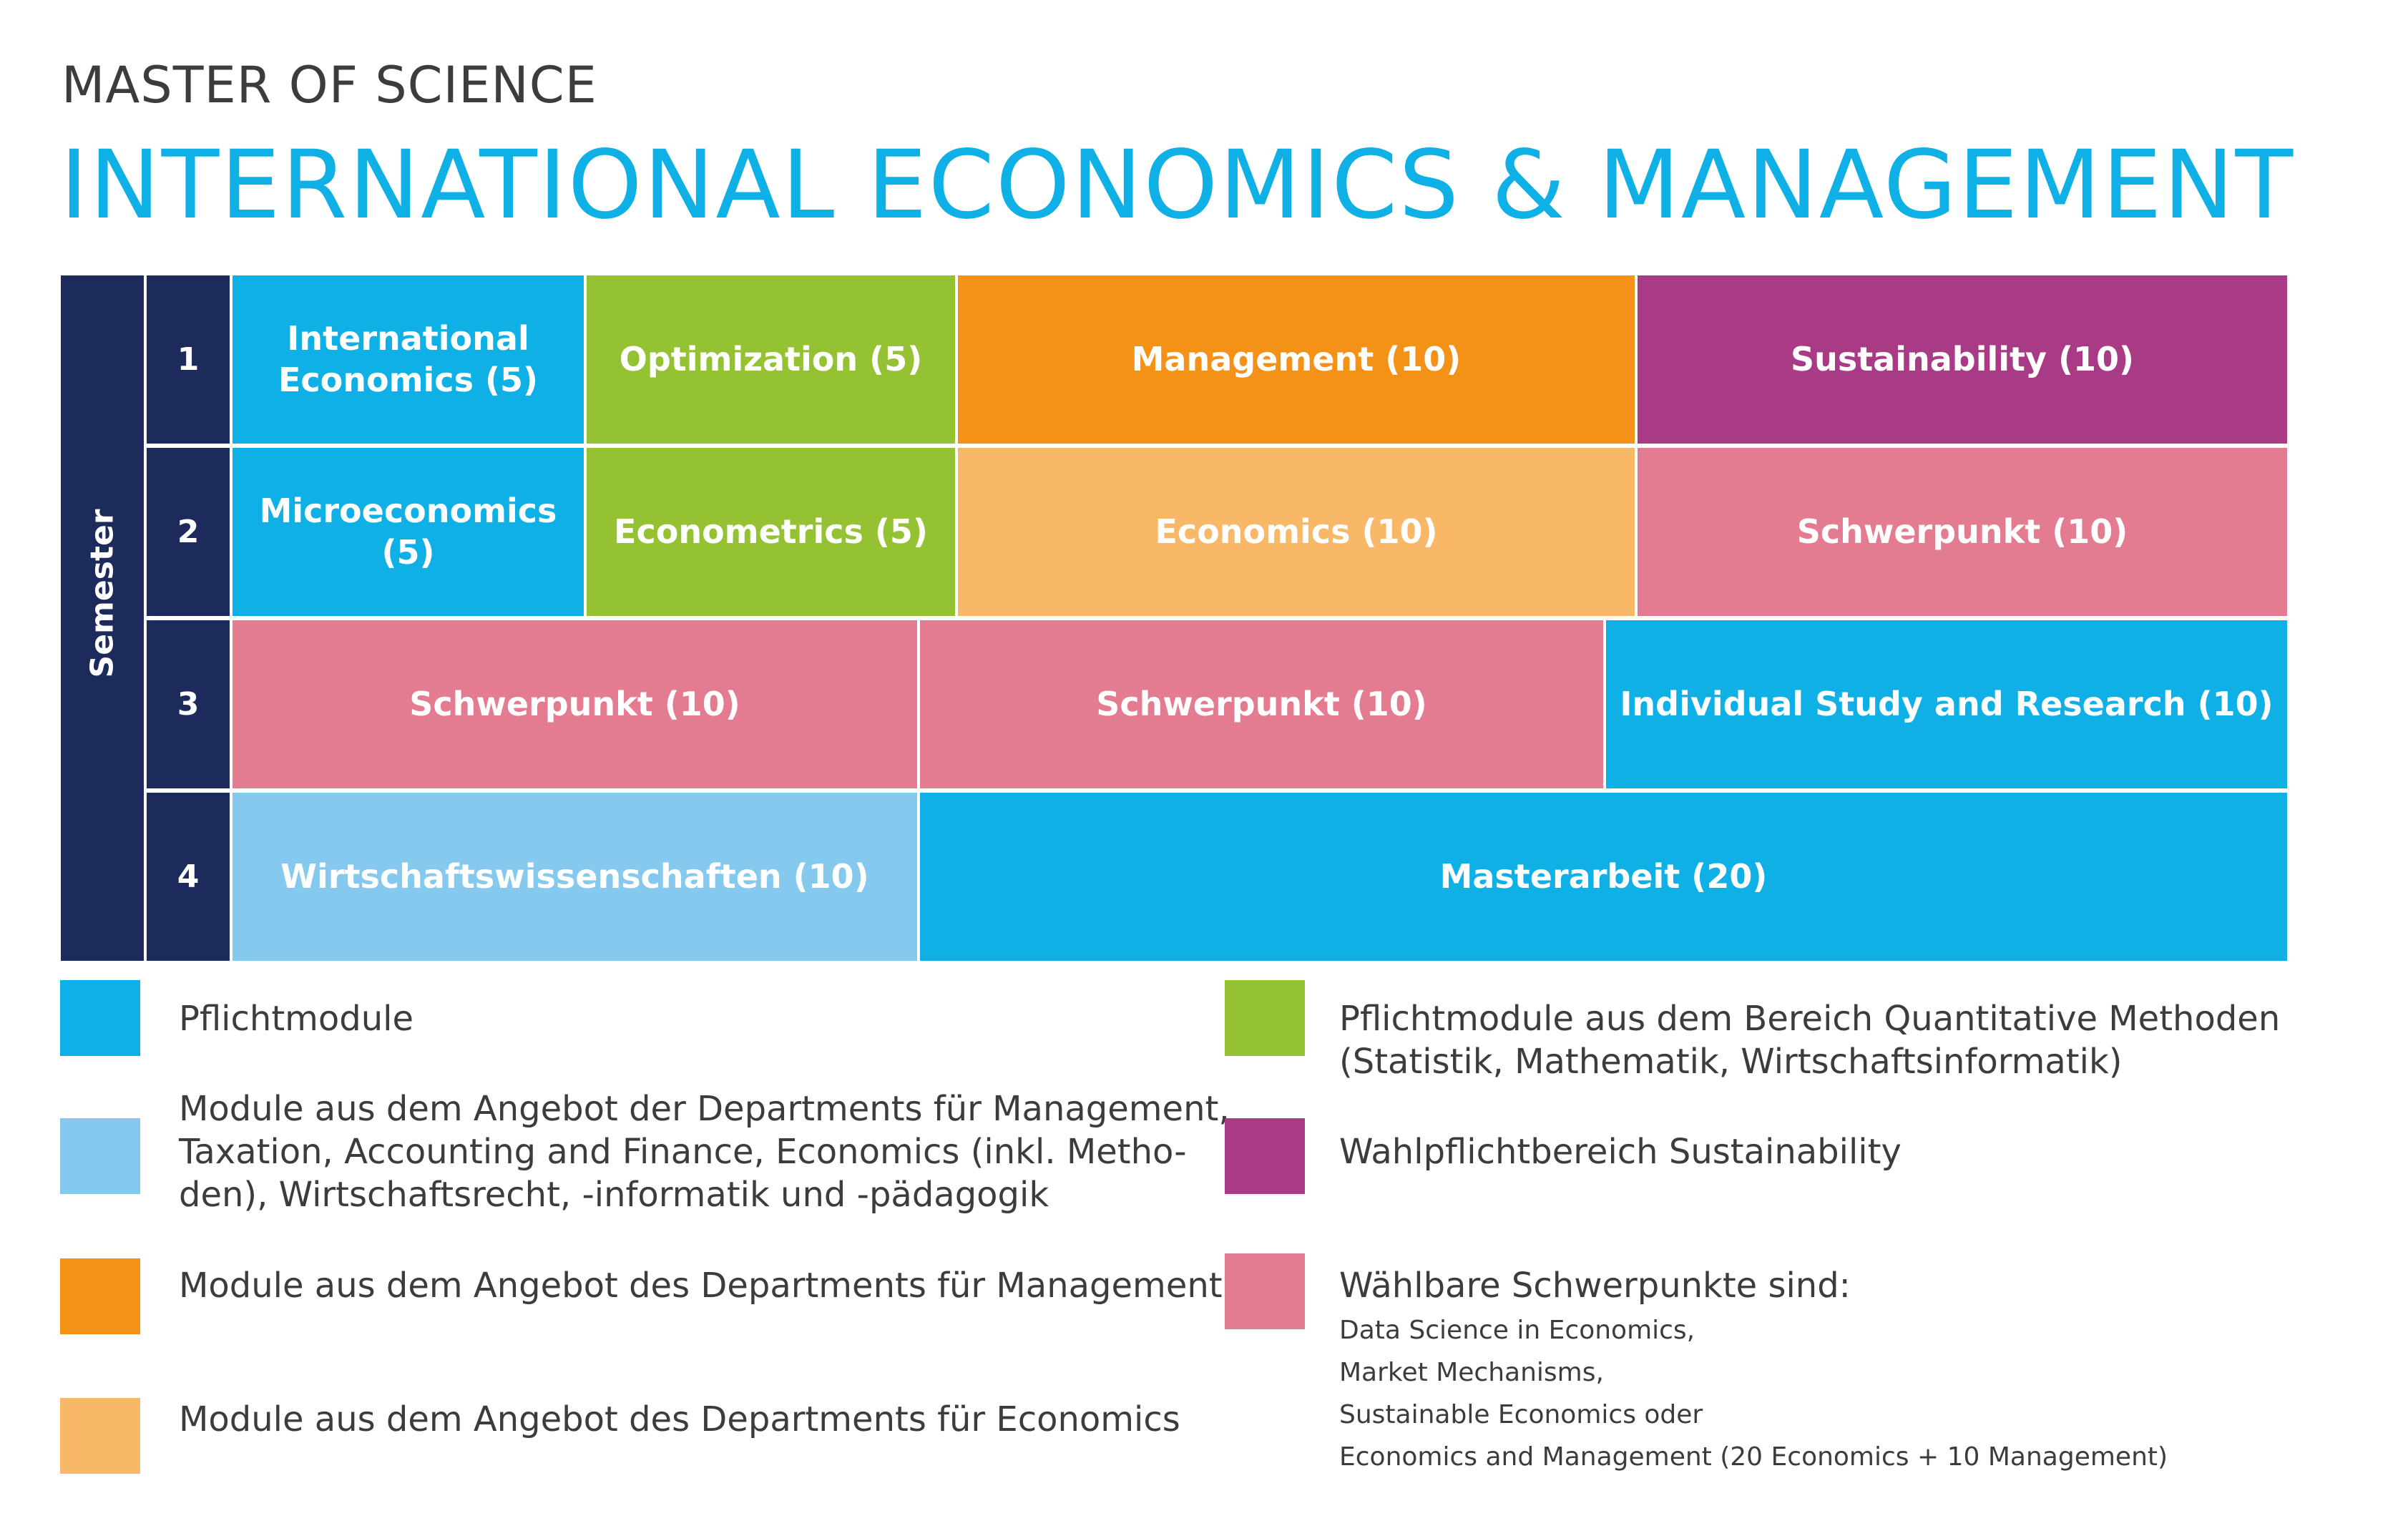 This screenshot has height=1521, width=2408. What do you see at coordinates (100, 1436) in the screenshot?
I see `legend-swatch-economics` at bounding box center [100, 1436].